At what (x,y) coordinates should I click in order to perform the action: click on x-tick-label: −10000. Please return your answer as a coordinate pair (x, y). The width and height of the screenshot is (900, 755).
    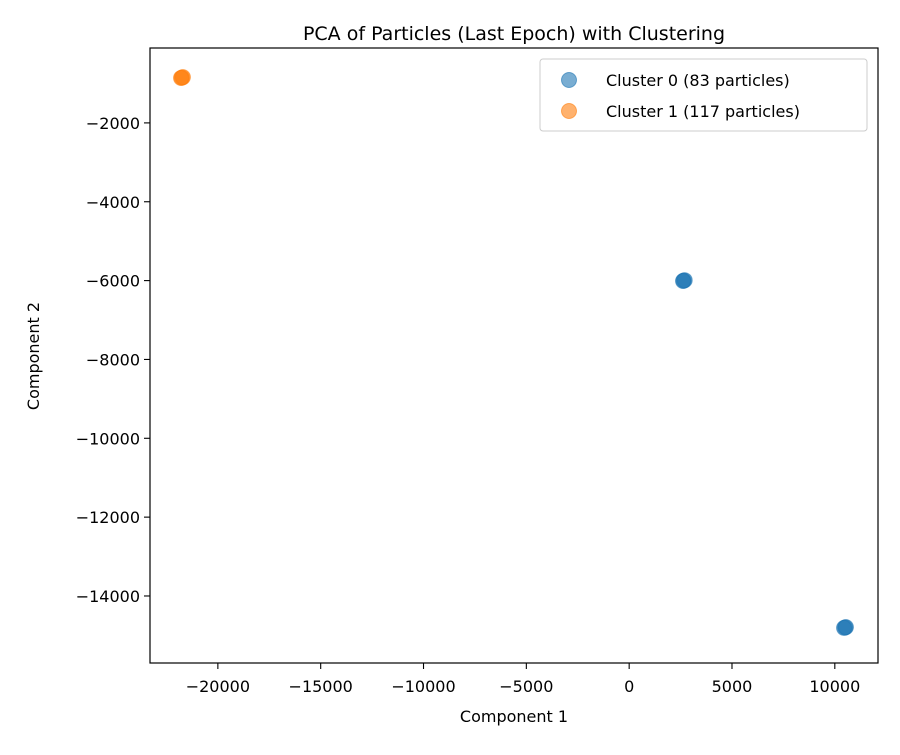
    Looking at the image, I should click on (423, 686).